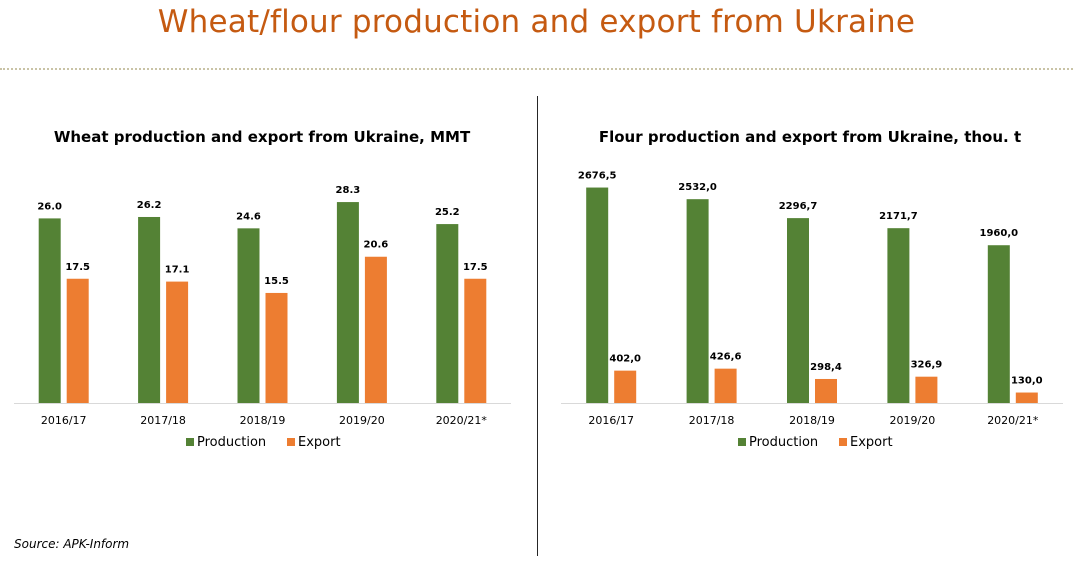 The height and width of the screenshot is (565, 1073). What do you see at coordinates (276, 281) in the screenshot?
I see `export-value-label: 15.5` at bounding box center [276, 281].